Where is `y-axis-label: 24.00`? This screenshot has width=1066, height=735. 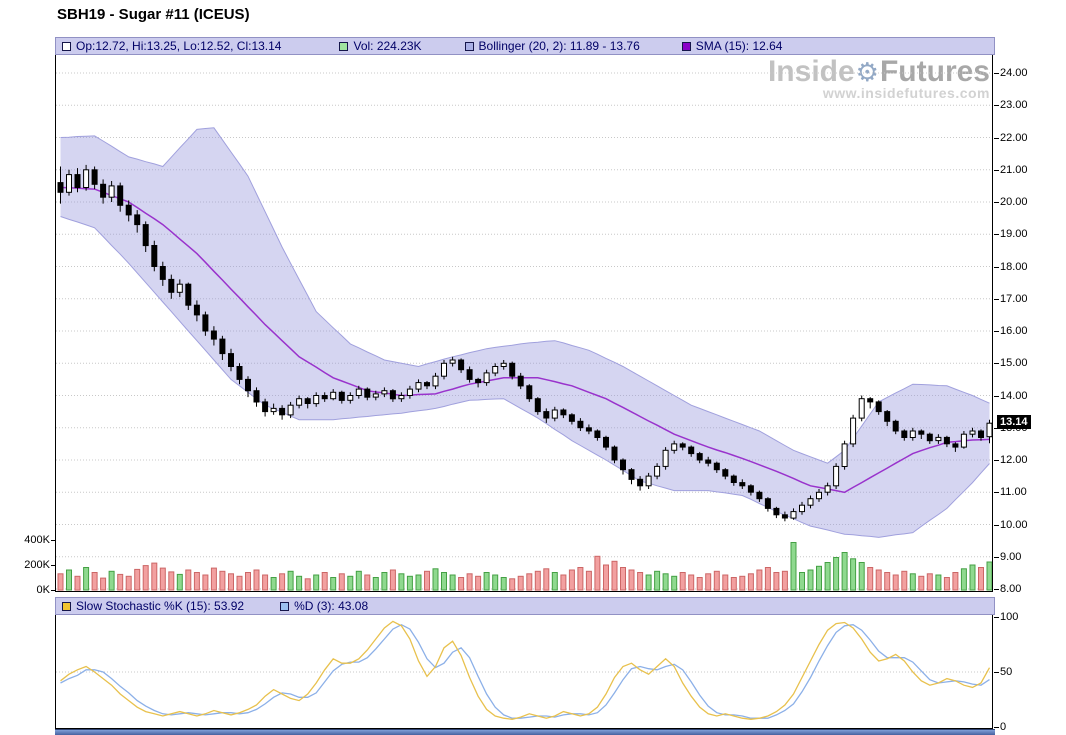 y-axis-label: 24.00 is located at coordinates (1014, 73).